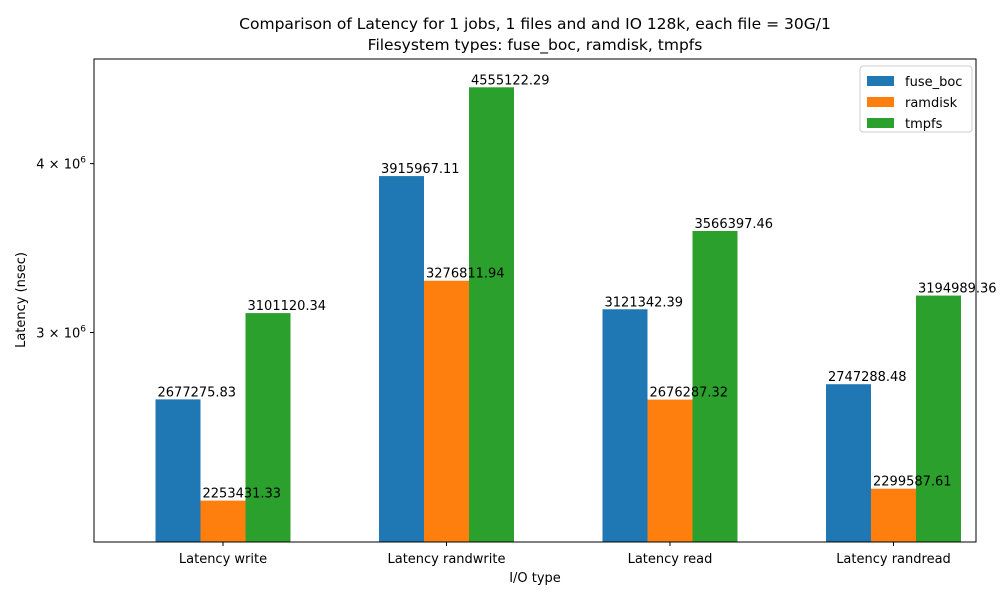 The image size is (1000, 600). What do you see at coordinates (734, 224) in the screenshot?
I see `data-label-tmpfs-2: 3566397.46` at bounding box center [734, 224].